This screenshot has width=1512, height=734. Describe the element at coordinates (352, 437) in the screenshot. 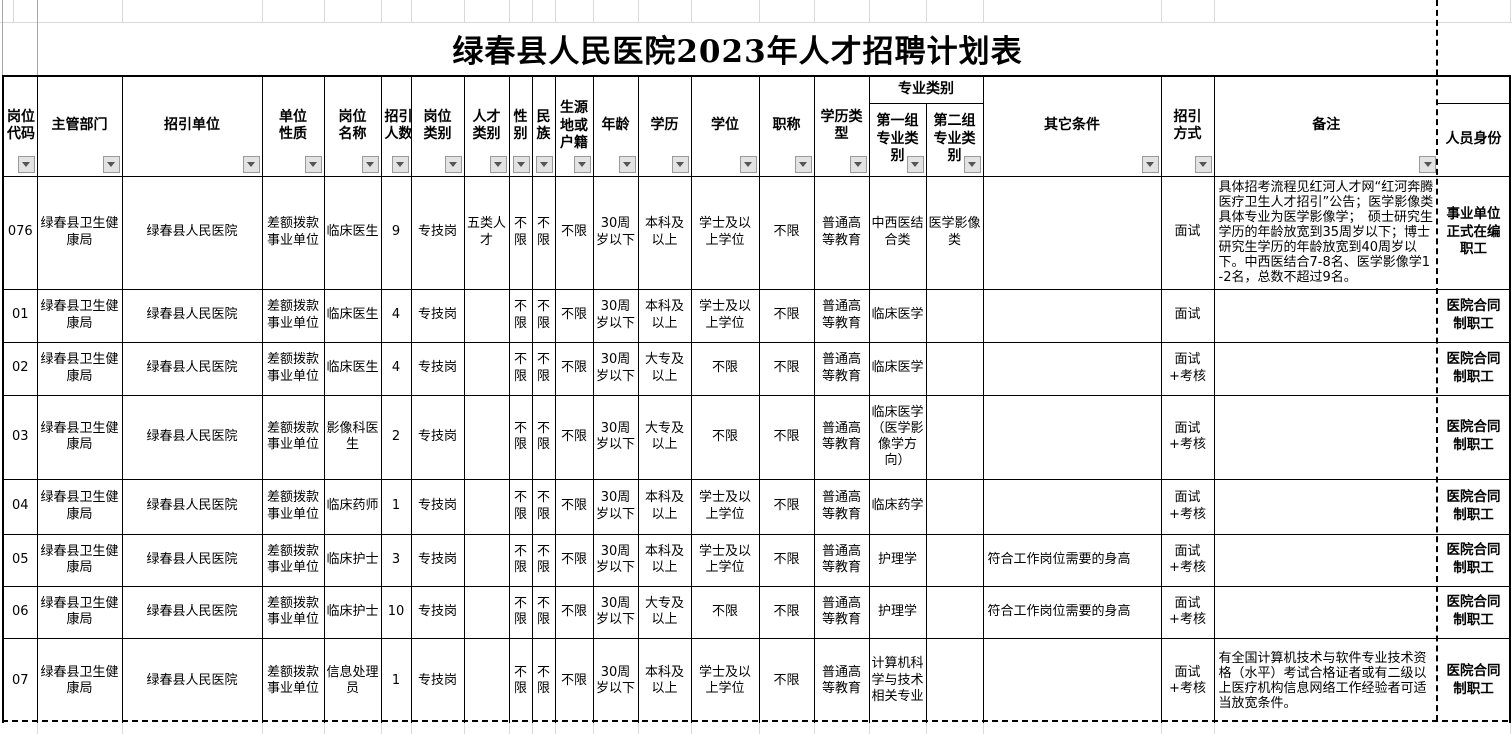

I see `cell-position-name: 影像科医生` at that location.